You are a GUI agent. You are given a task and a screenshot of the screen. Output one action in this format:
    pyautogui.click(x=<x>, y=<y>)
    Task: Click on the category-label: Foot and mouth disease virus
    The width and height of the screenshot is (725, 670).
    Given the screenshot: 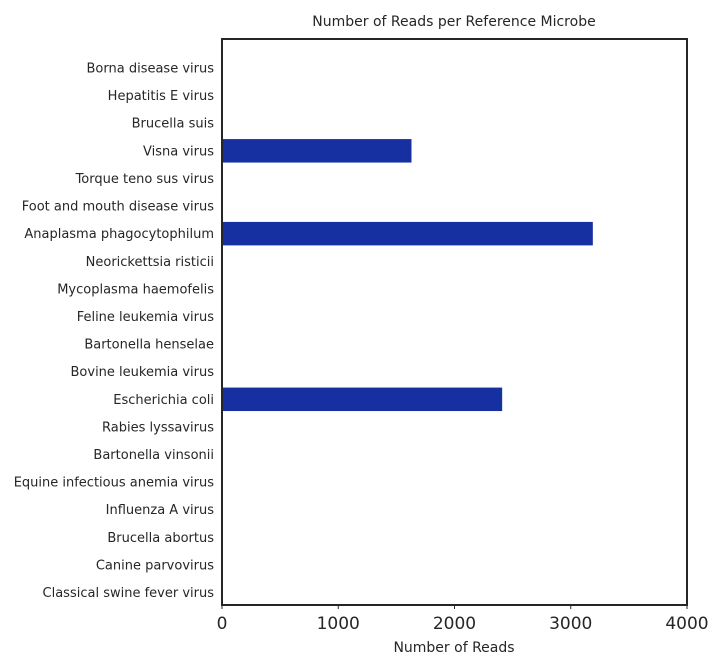 What is the action you would take?
    pyautogui.click(x=118, y=207)
    